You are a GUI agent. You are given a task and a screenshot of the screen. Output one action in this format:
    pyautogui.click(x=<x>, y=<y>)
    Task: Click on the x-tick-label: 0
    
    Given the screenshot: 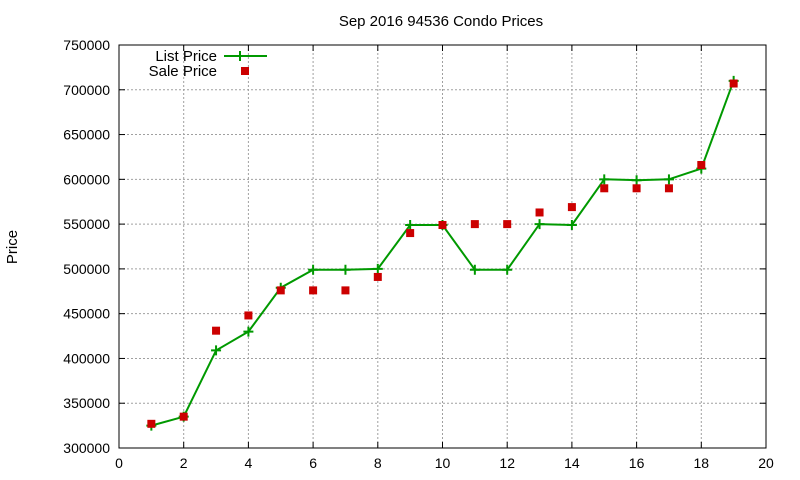 What is the action you would take?
    pyautogui.click(x=119, y=463)
    